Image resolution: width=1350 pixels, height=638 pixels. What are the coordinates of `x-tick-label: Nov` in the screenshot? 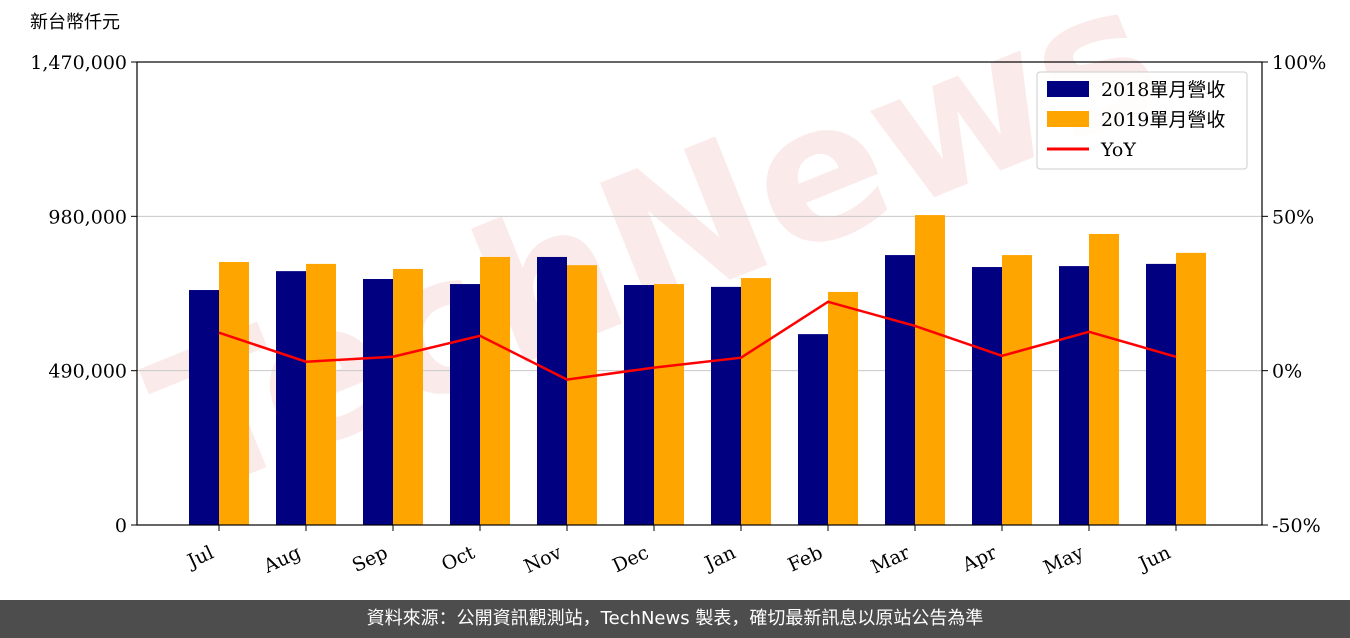 It's located at (543, 559).